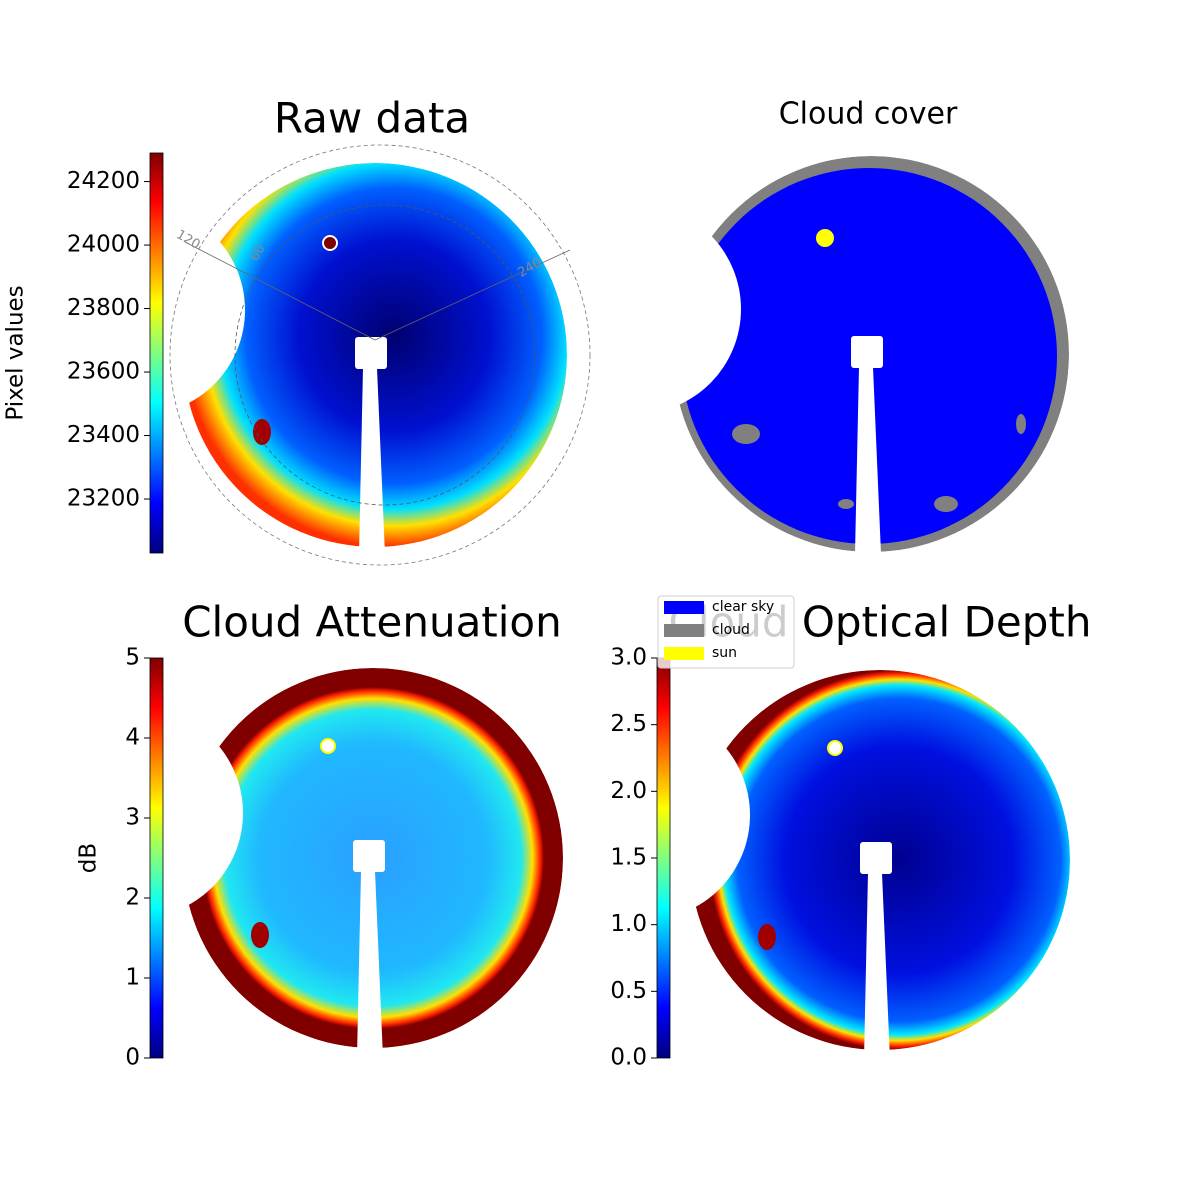 The image size is (1200, 1200). What do you see at coordinates (103, 435) in the screenshot?
I see `tick-label: 23400` at bounding box center [103, 435].